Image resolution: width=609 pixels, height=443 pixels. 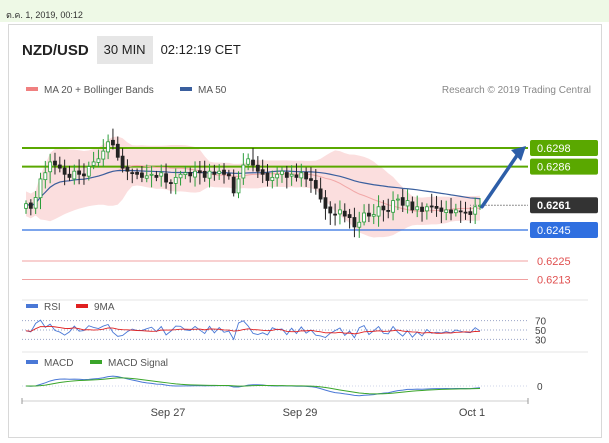 What do you see at coordinates (554, 149) in the screenshot?
I see `level-label-resistance-0: 0.6298` at bounding box center [554, 149].